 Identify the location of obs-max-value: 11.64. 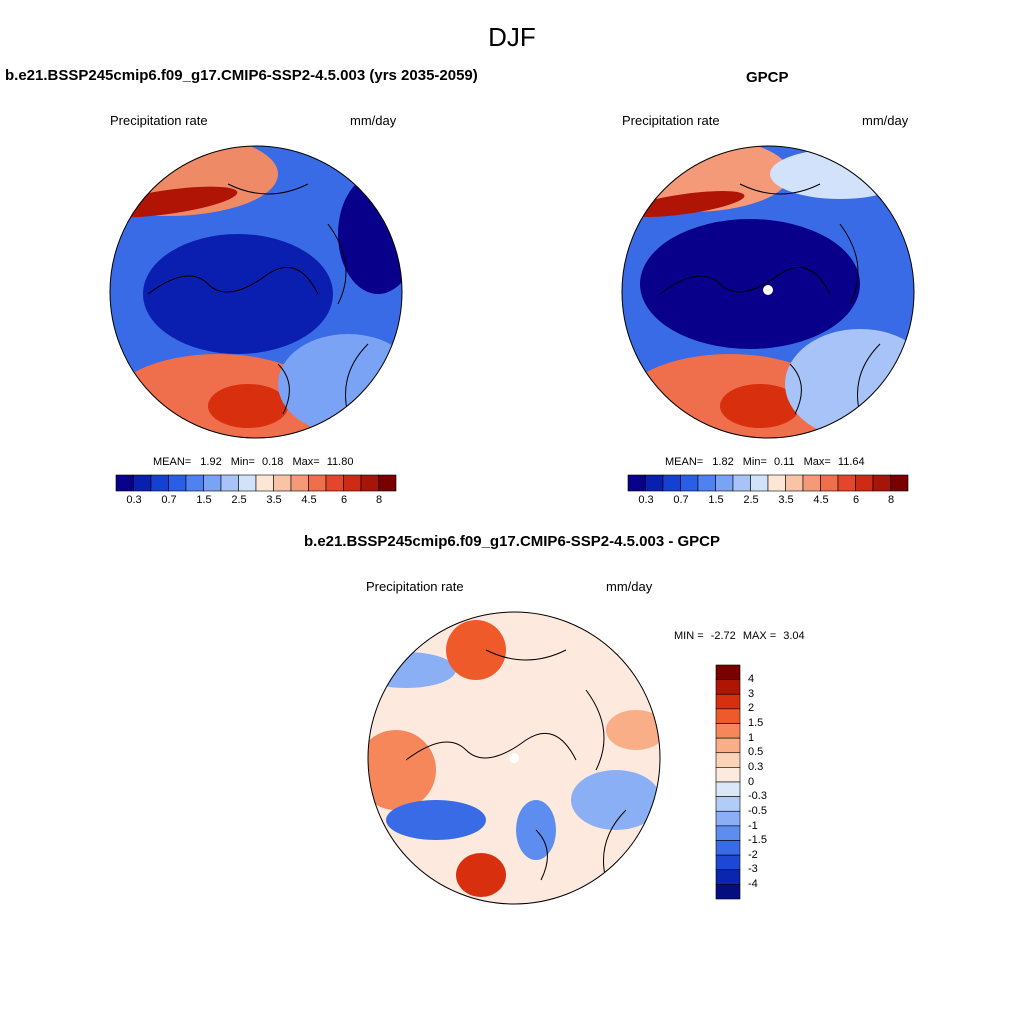
(851, 462).